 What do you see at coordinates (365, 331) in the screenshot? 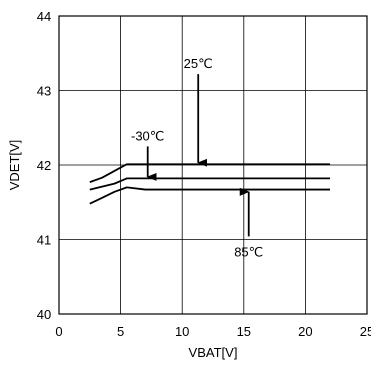
I see `x-tick-label: 25` at bounding box center [365, 331].